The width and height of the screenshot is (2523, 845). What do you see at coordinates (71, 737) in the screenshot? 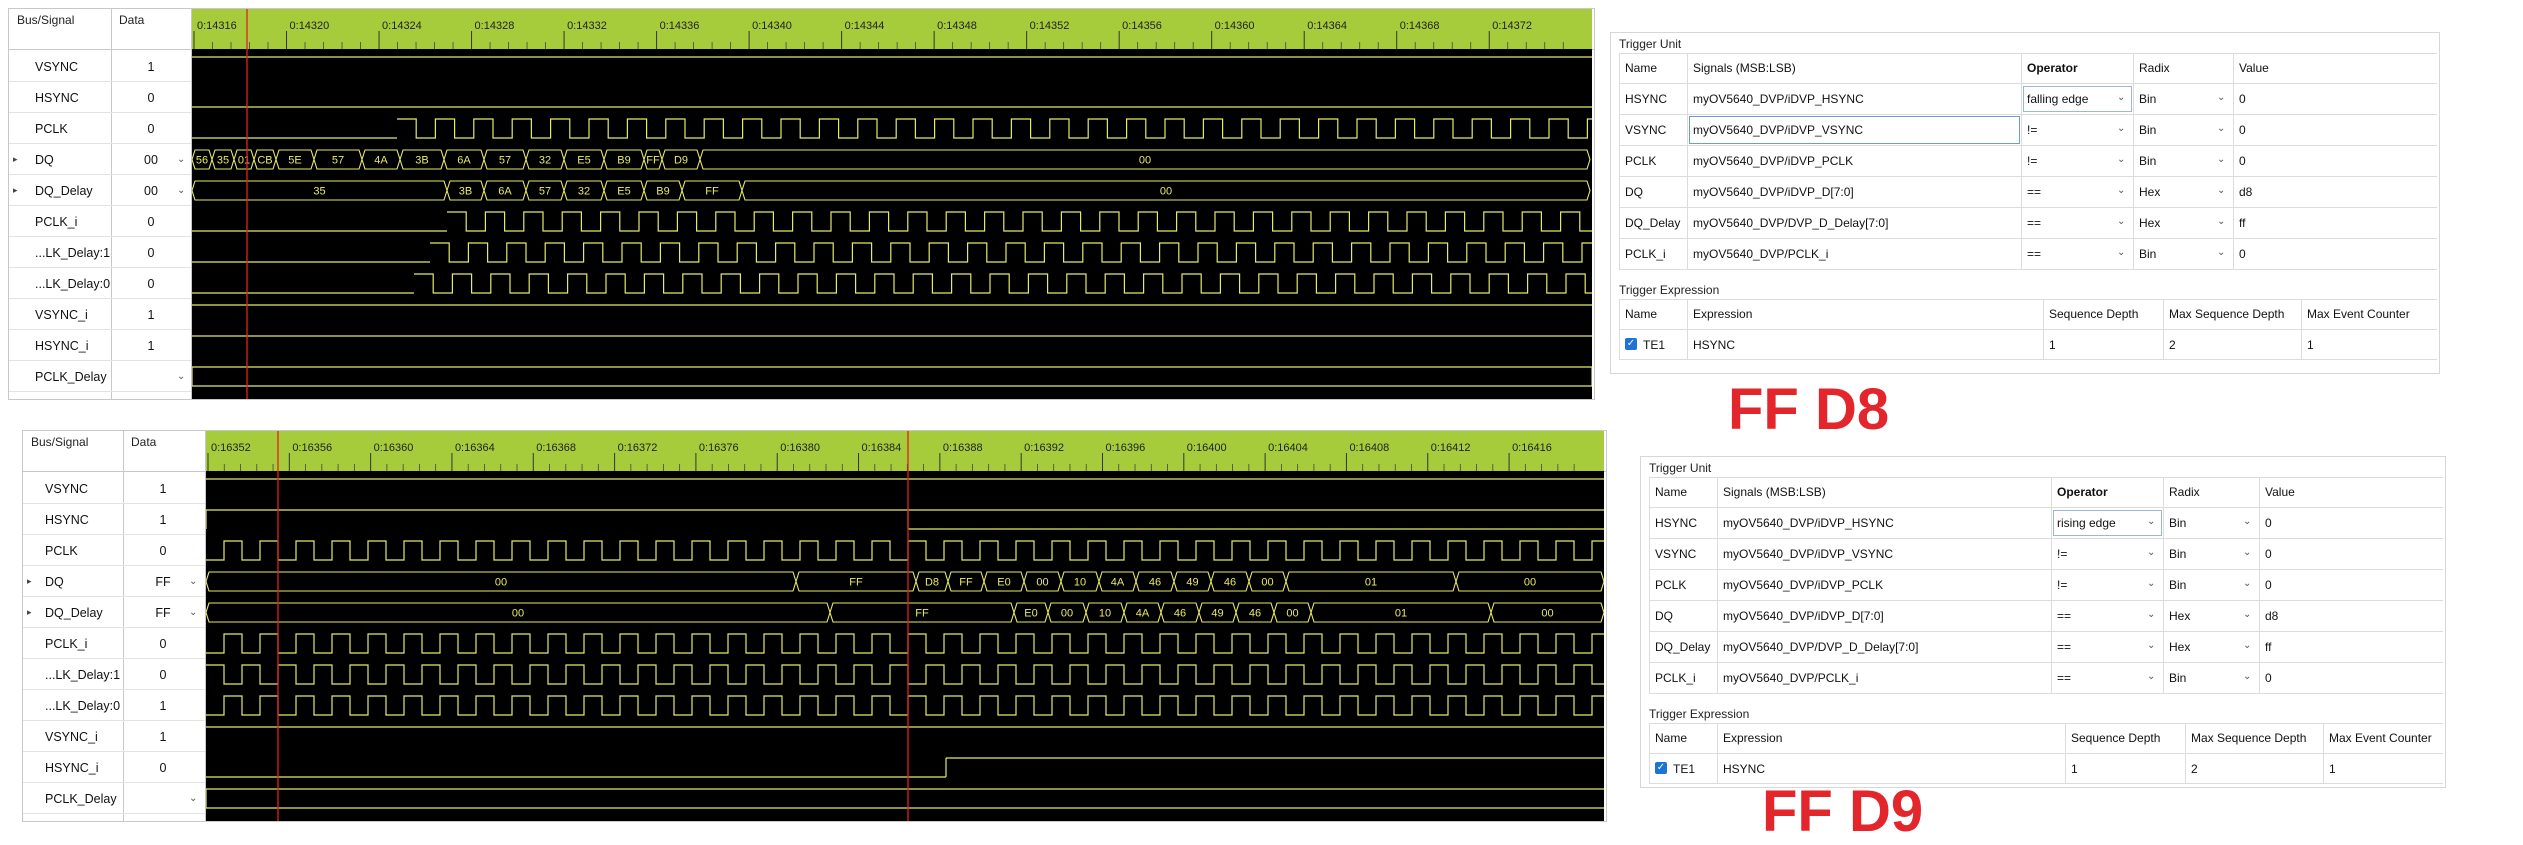
I see `signal-name: VSYNC_i` at bounding box center [71, 737].